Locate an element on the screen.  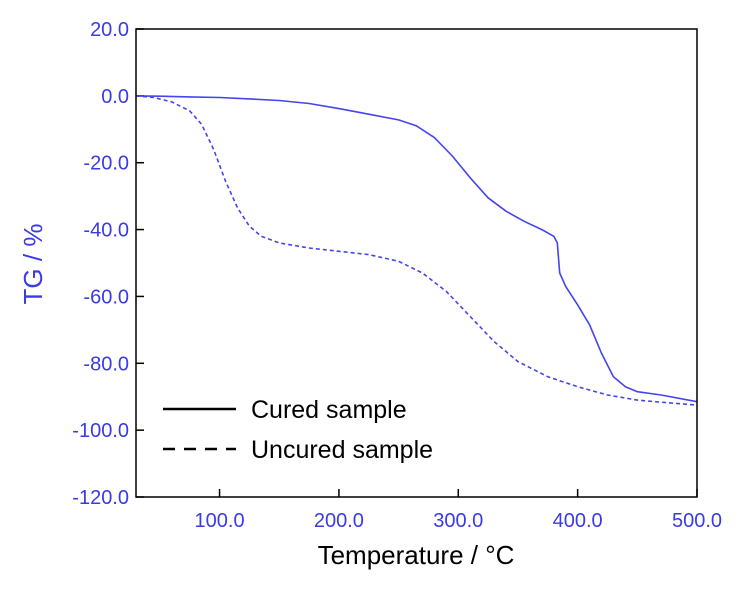
x-tick-label: 100.0 is located at coordinates (220, 521).